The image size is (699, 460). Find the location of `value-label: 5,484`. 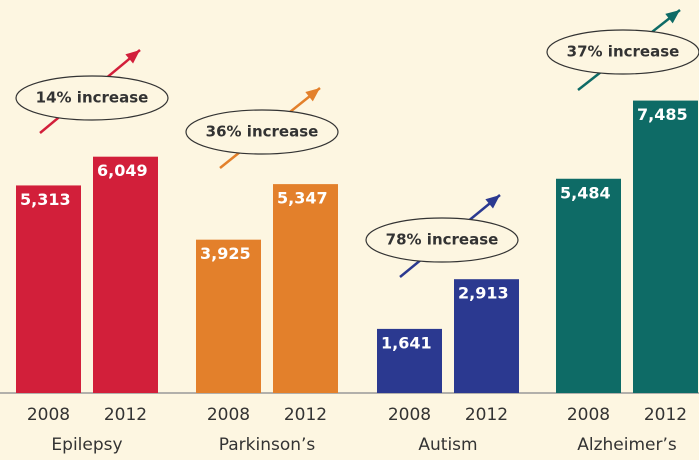

value-label: 5,484 is located at coordinates (585, 192).